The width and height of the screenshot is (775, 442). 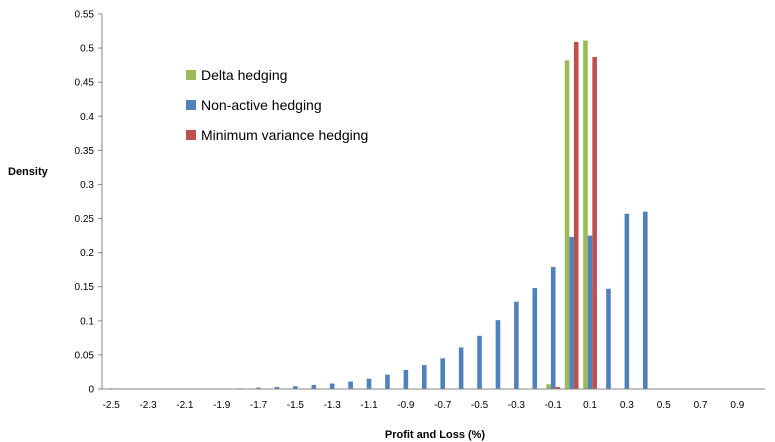 What do you see at coordinates (85, 219) in the screenshot?
I see `y-tick-label: 0.25` at bounding box center [85, 219].